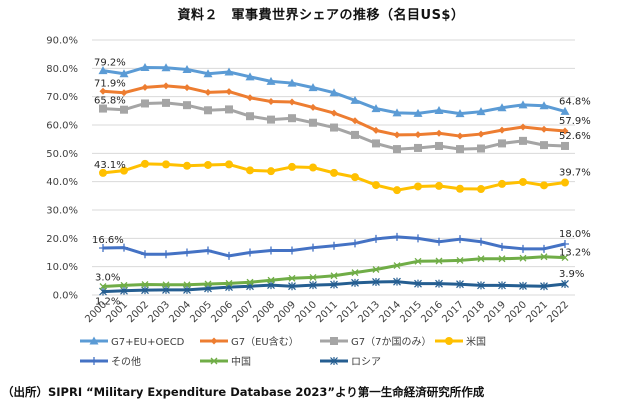 Image resolution: width=642 pixels, height=404 pixels. I want to click on legend-label: 米国, so click(476, 341).